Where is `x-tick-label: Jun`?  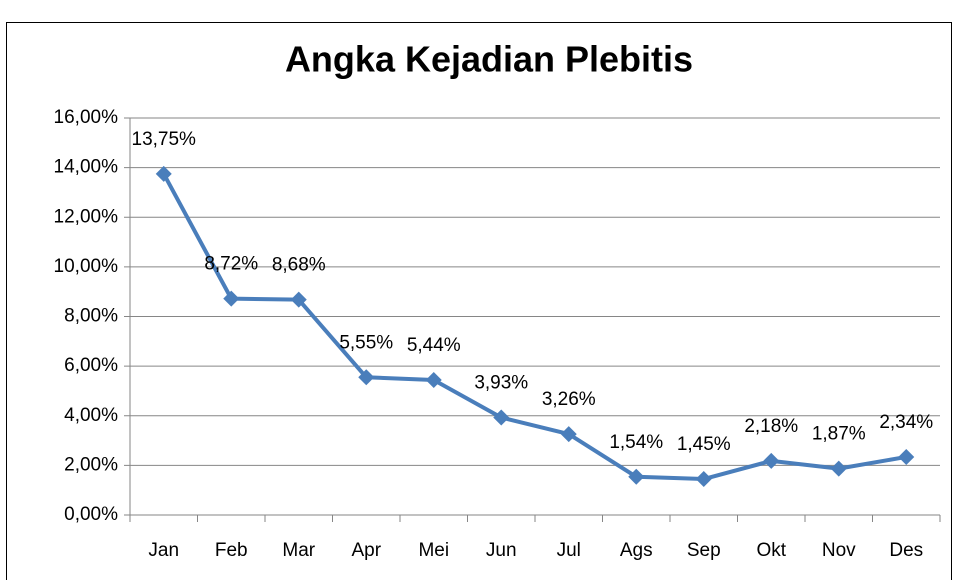
x-tick-label: Jun is located at coordinates (501, 550).